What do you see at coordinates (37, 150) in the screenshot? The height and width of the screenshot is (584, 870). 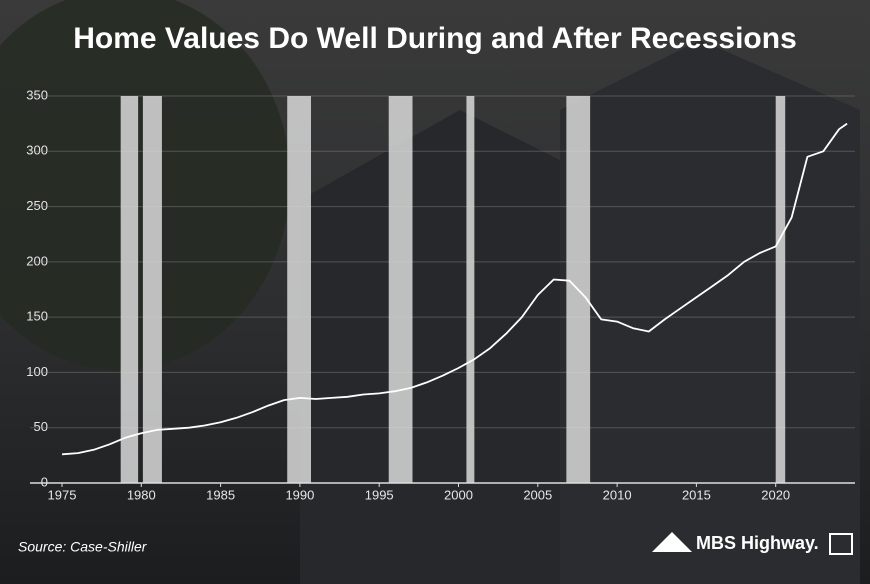 I see `y-tick-label: 300` at bounding box center [37, 150].